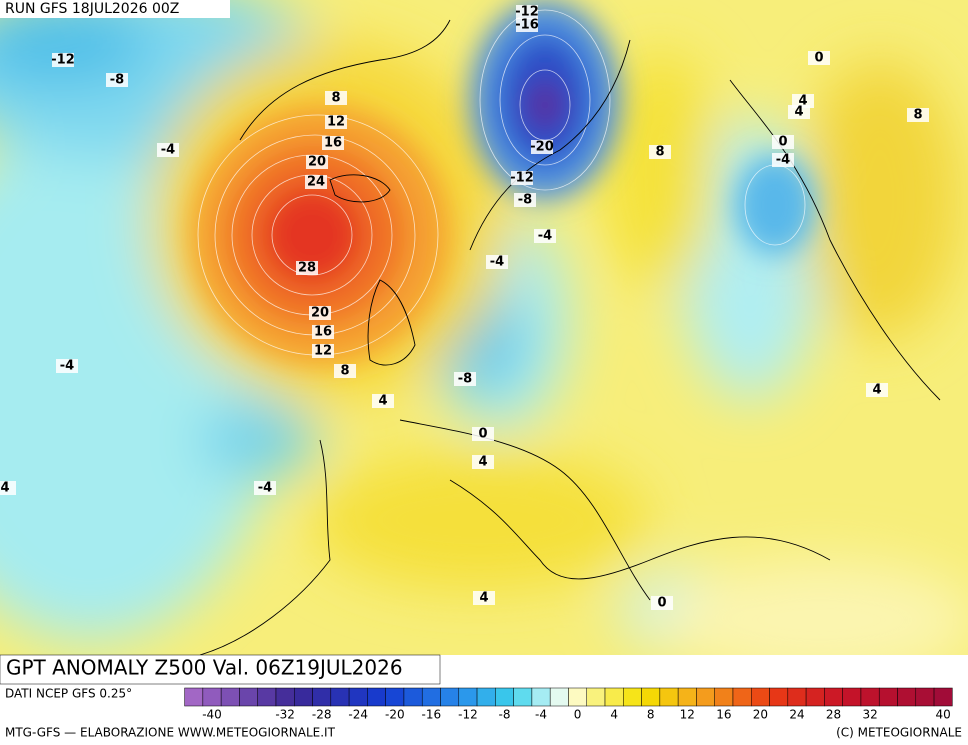 This screenshot has width=968, height=745. I want to click on contour-label: 16, so click(333, 143).